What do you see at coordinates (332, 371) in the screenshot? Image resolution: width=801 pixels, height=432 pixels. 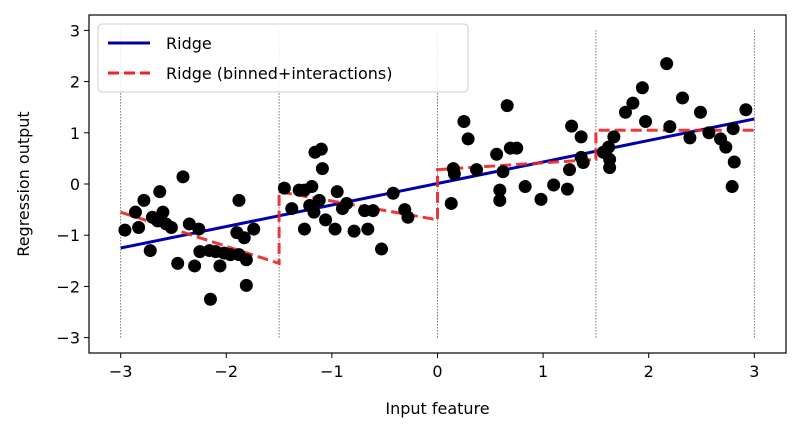 I see `x-tick-label: −1` at bounding box center [332, 371].